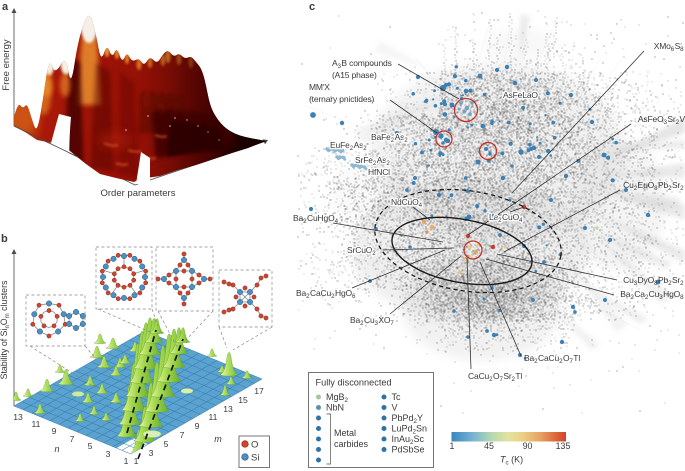 The height and width of the screenshot is (471, 685). Describe the element at coordinates (511, 461) in the screenshot. I see `svg-text: Tc (K)` at that location.